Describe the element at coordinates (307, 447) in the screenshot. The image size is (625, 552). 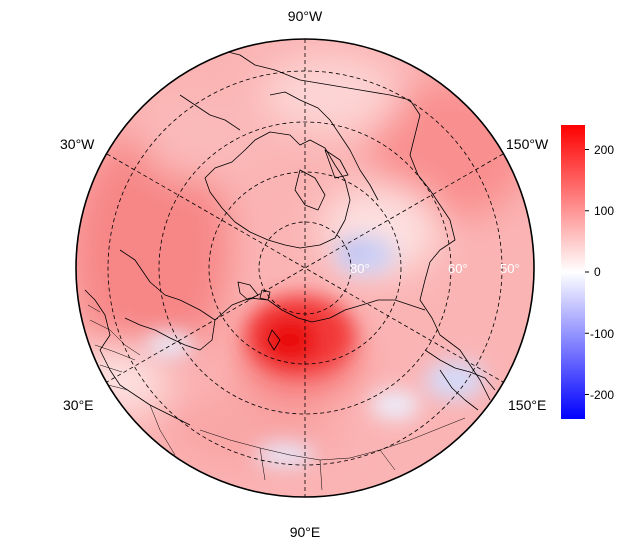
I see `asia-borders` at that location.